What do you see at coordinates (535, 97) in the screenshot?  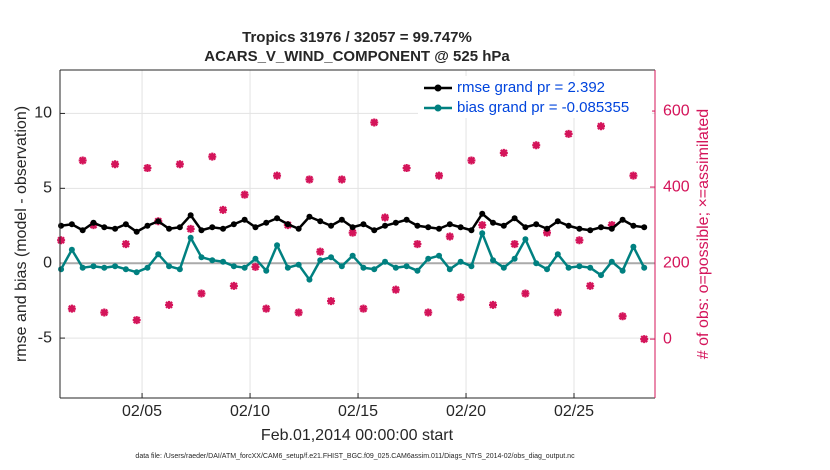 I see `legend-box` at bounding box center [535, 97].